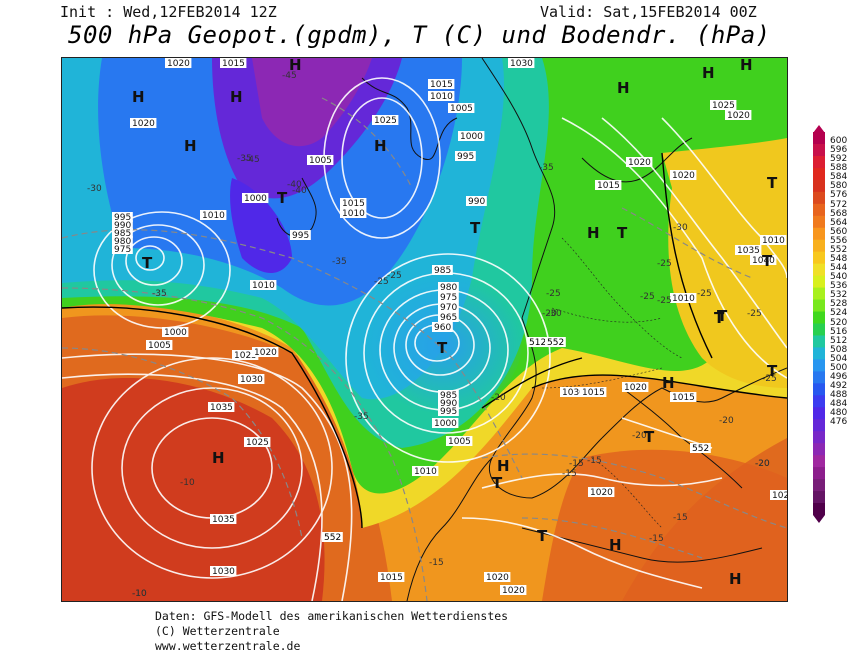 This screenshot has height=657, width=850. Describe the element at coordinates (839, 313) in the screenshot. I see `colorbar-label: 524` at that location.